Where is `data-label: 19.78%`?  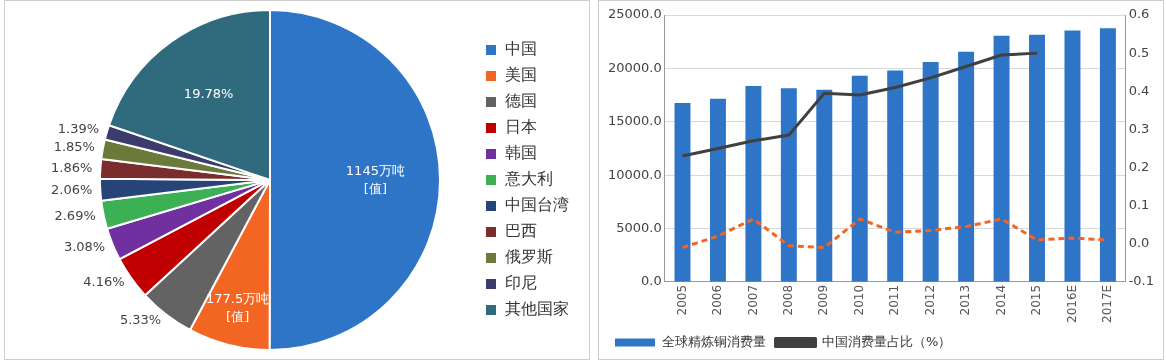
data-label: 19.78% is located at coordinates (208, 93).